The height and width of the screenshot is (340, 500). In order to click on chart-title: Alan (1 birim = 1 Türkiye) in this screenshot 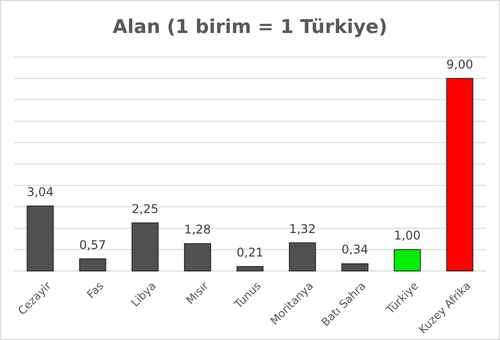, I will do `click(250, 27)`.